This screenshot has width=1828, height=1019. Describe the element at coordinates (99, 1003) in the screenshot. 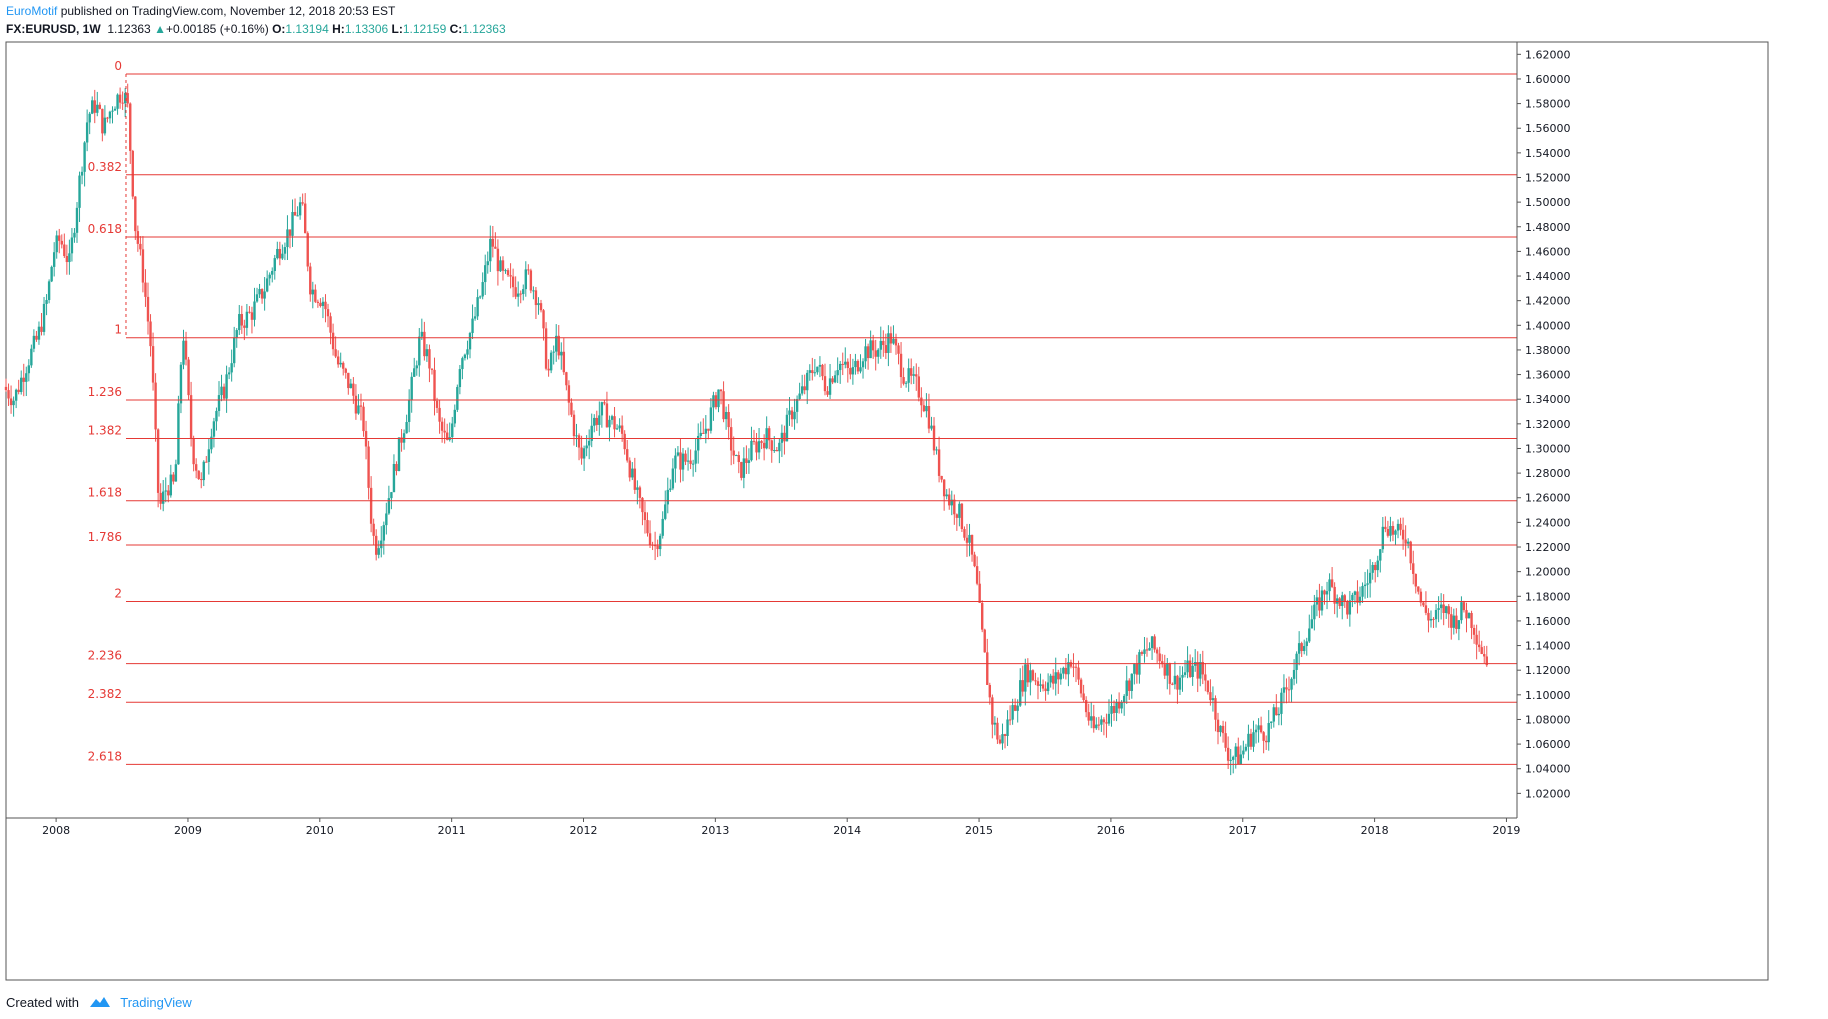

I see `footer: Created with TradingView` at that location.